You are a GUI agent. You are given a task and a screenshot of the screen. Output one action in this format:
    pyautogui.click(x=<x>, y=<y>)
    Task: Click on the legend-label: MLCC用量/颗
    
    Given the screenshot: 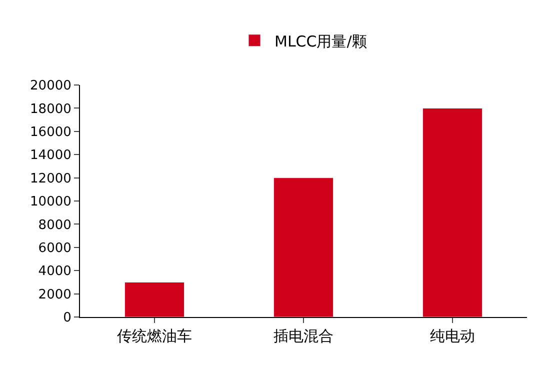 What is the action you would take?
    pyautogui.click(x=320, y=41)
    